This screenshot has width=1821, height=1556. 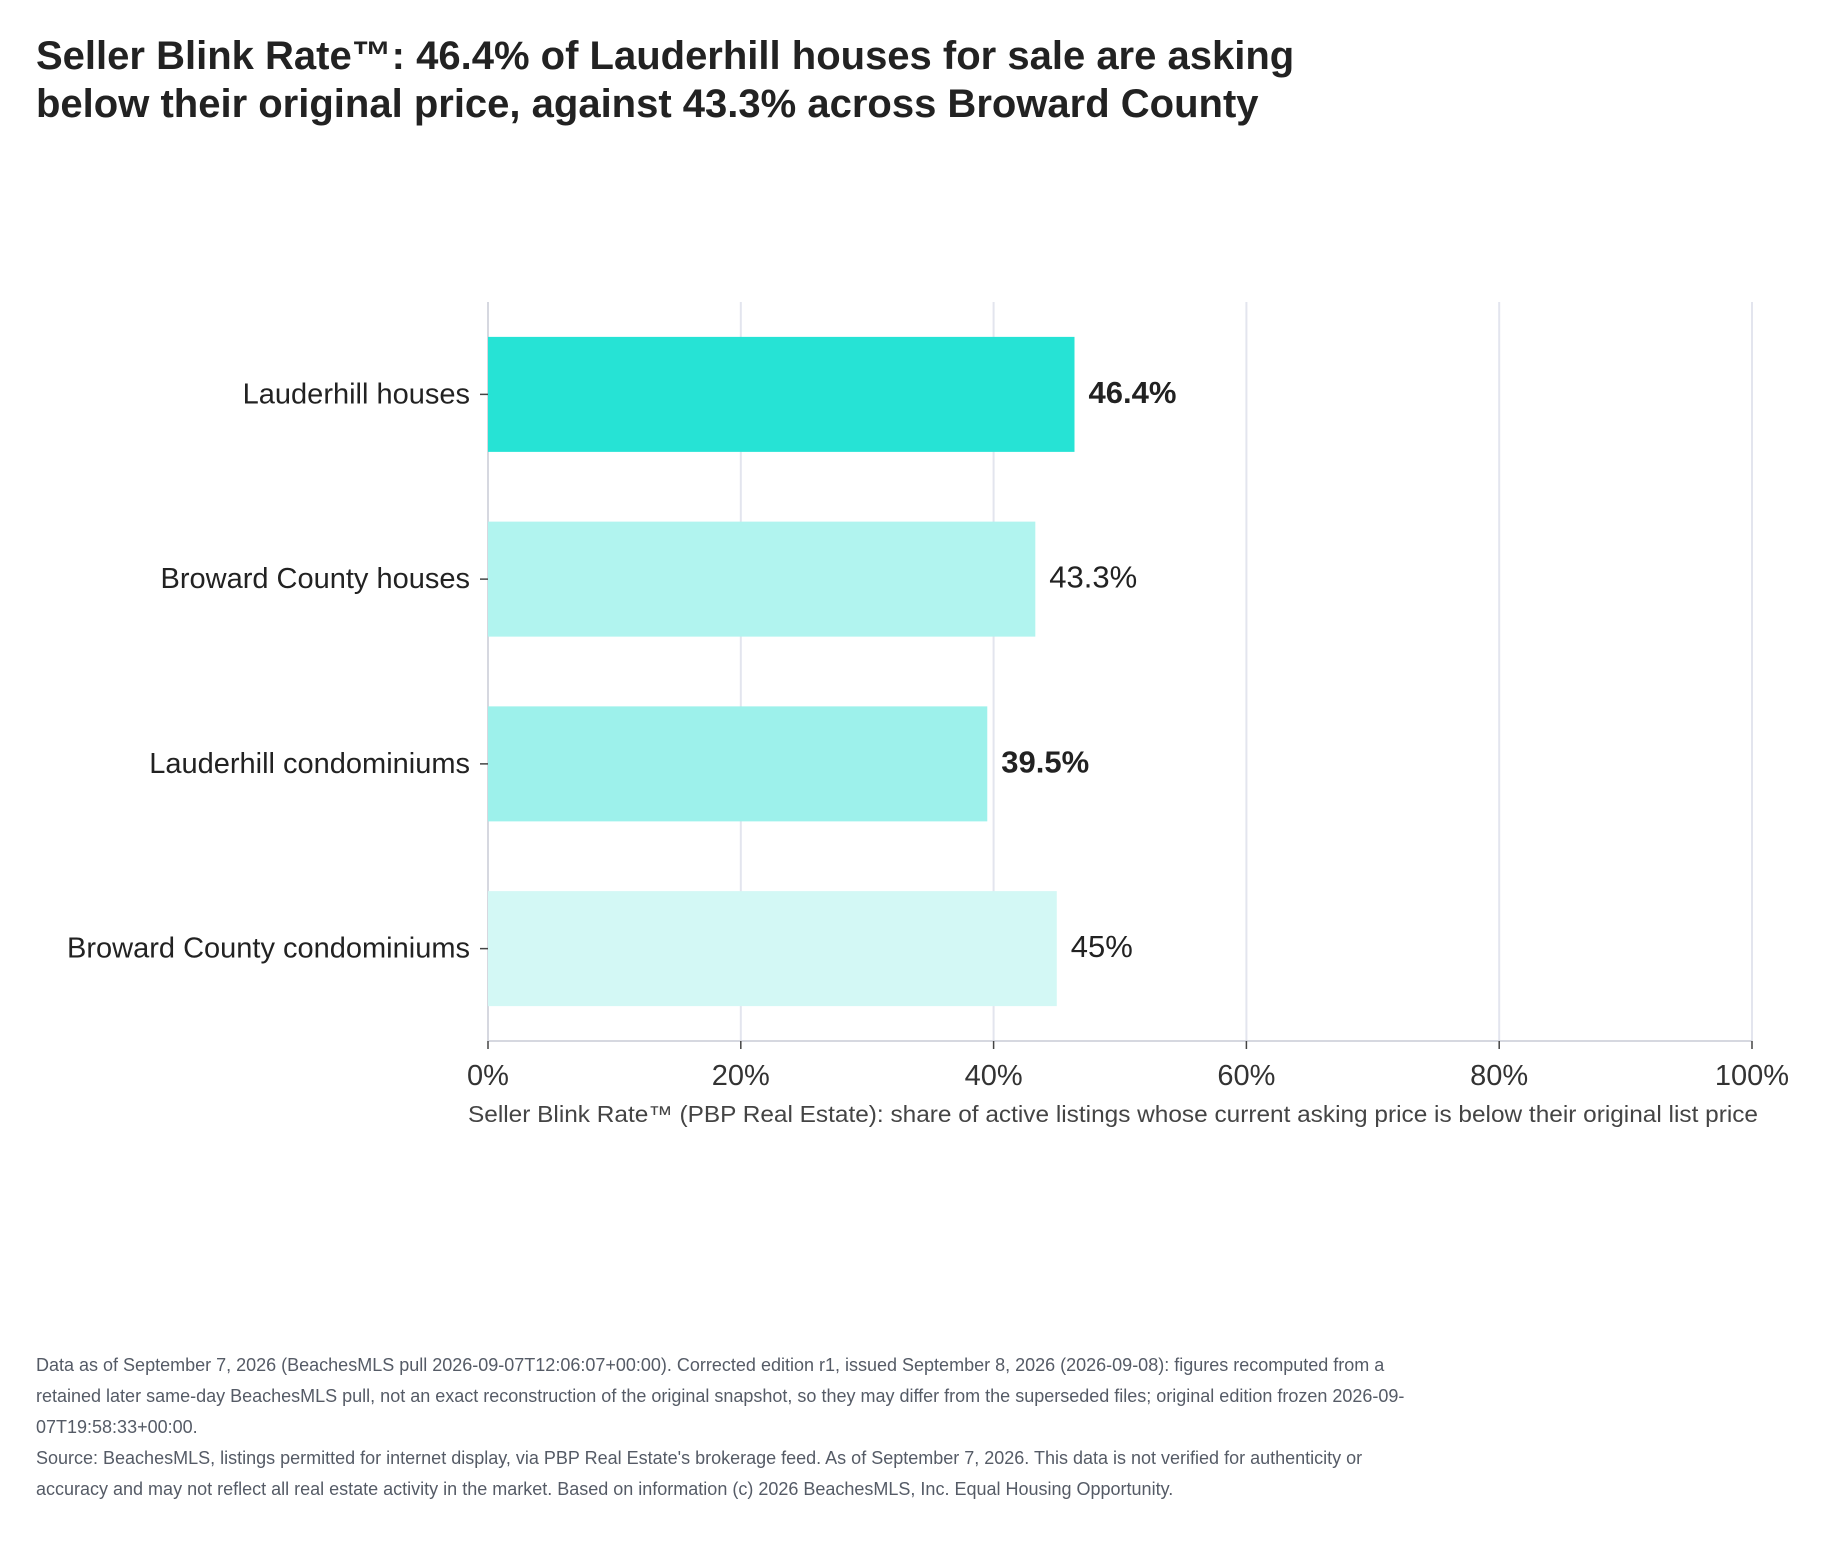 I want to click on category-label-3: Broward County condominiums, so click(x=268, y=949).